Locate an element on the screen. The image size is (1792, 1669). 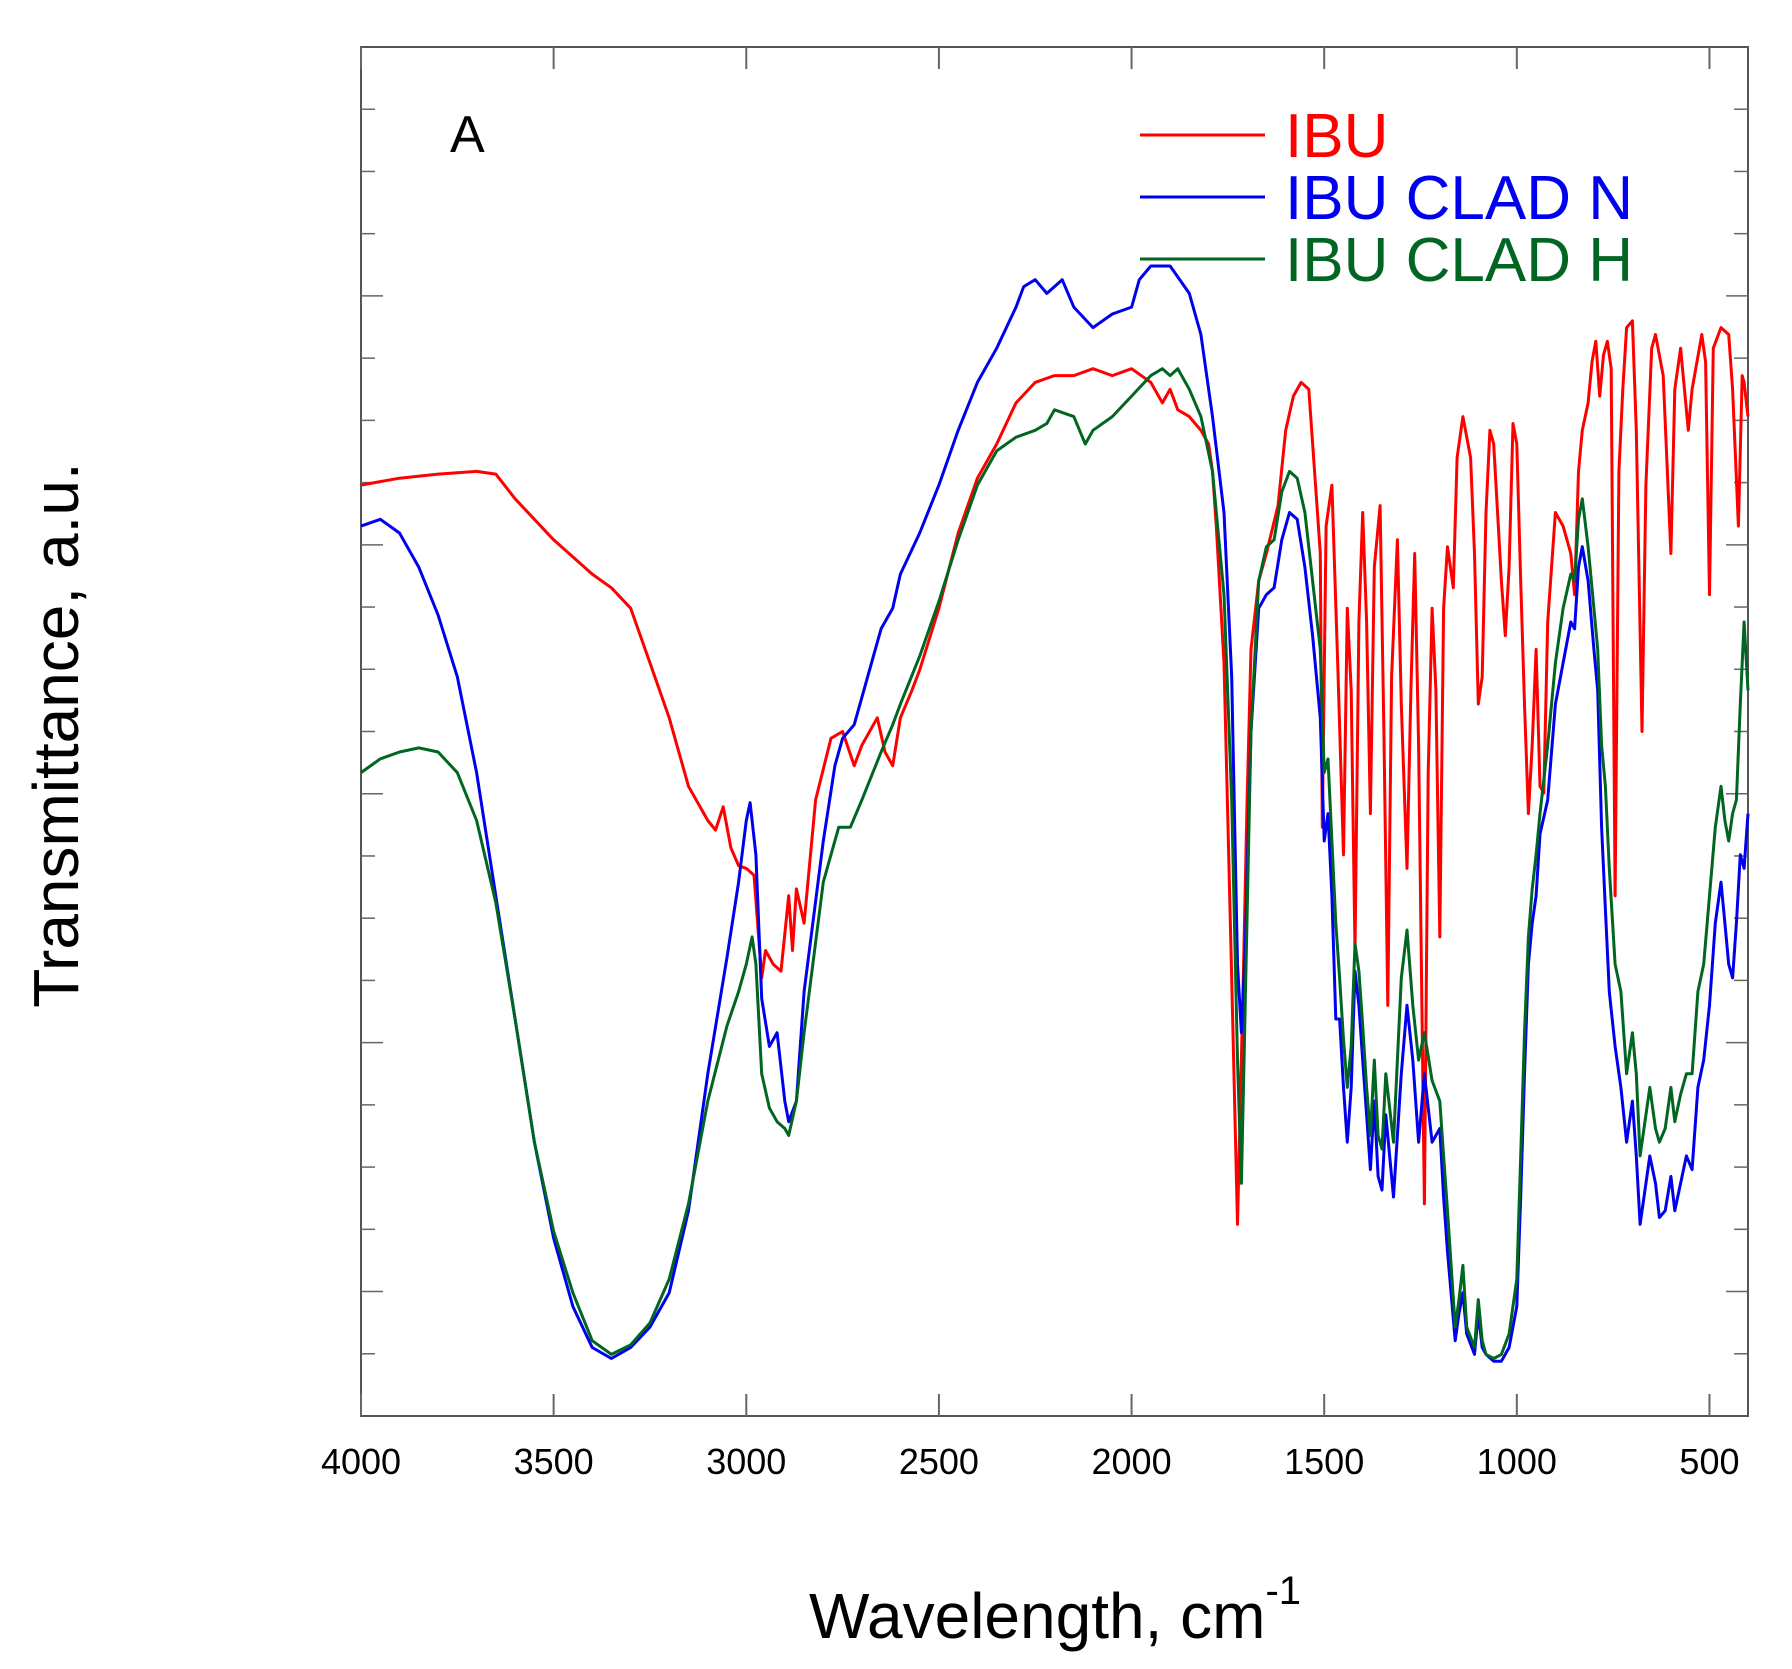
x-tick-label: 1000 is located at coordinates (1517, 1461).